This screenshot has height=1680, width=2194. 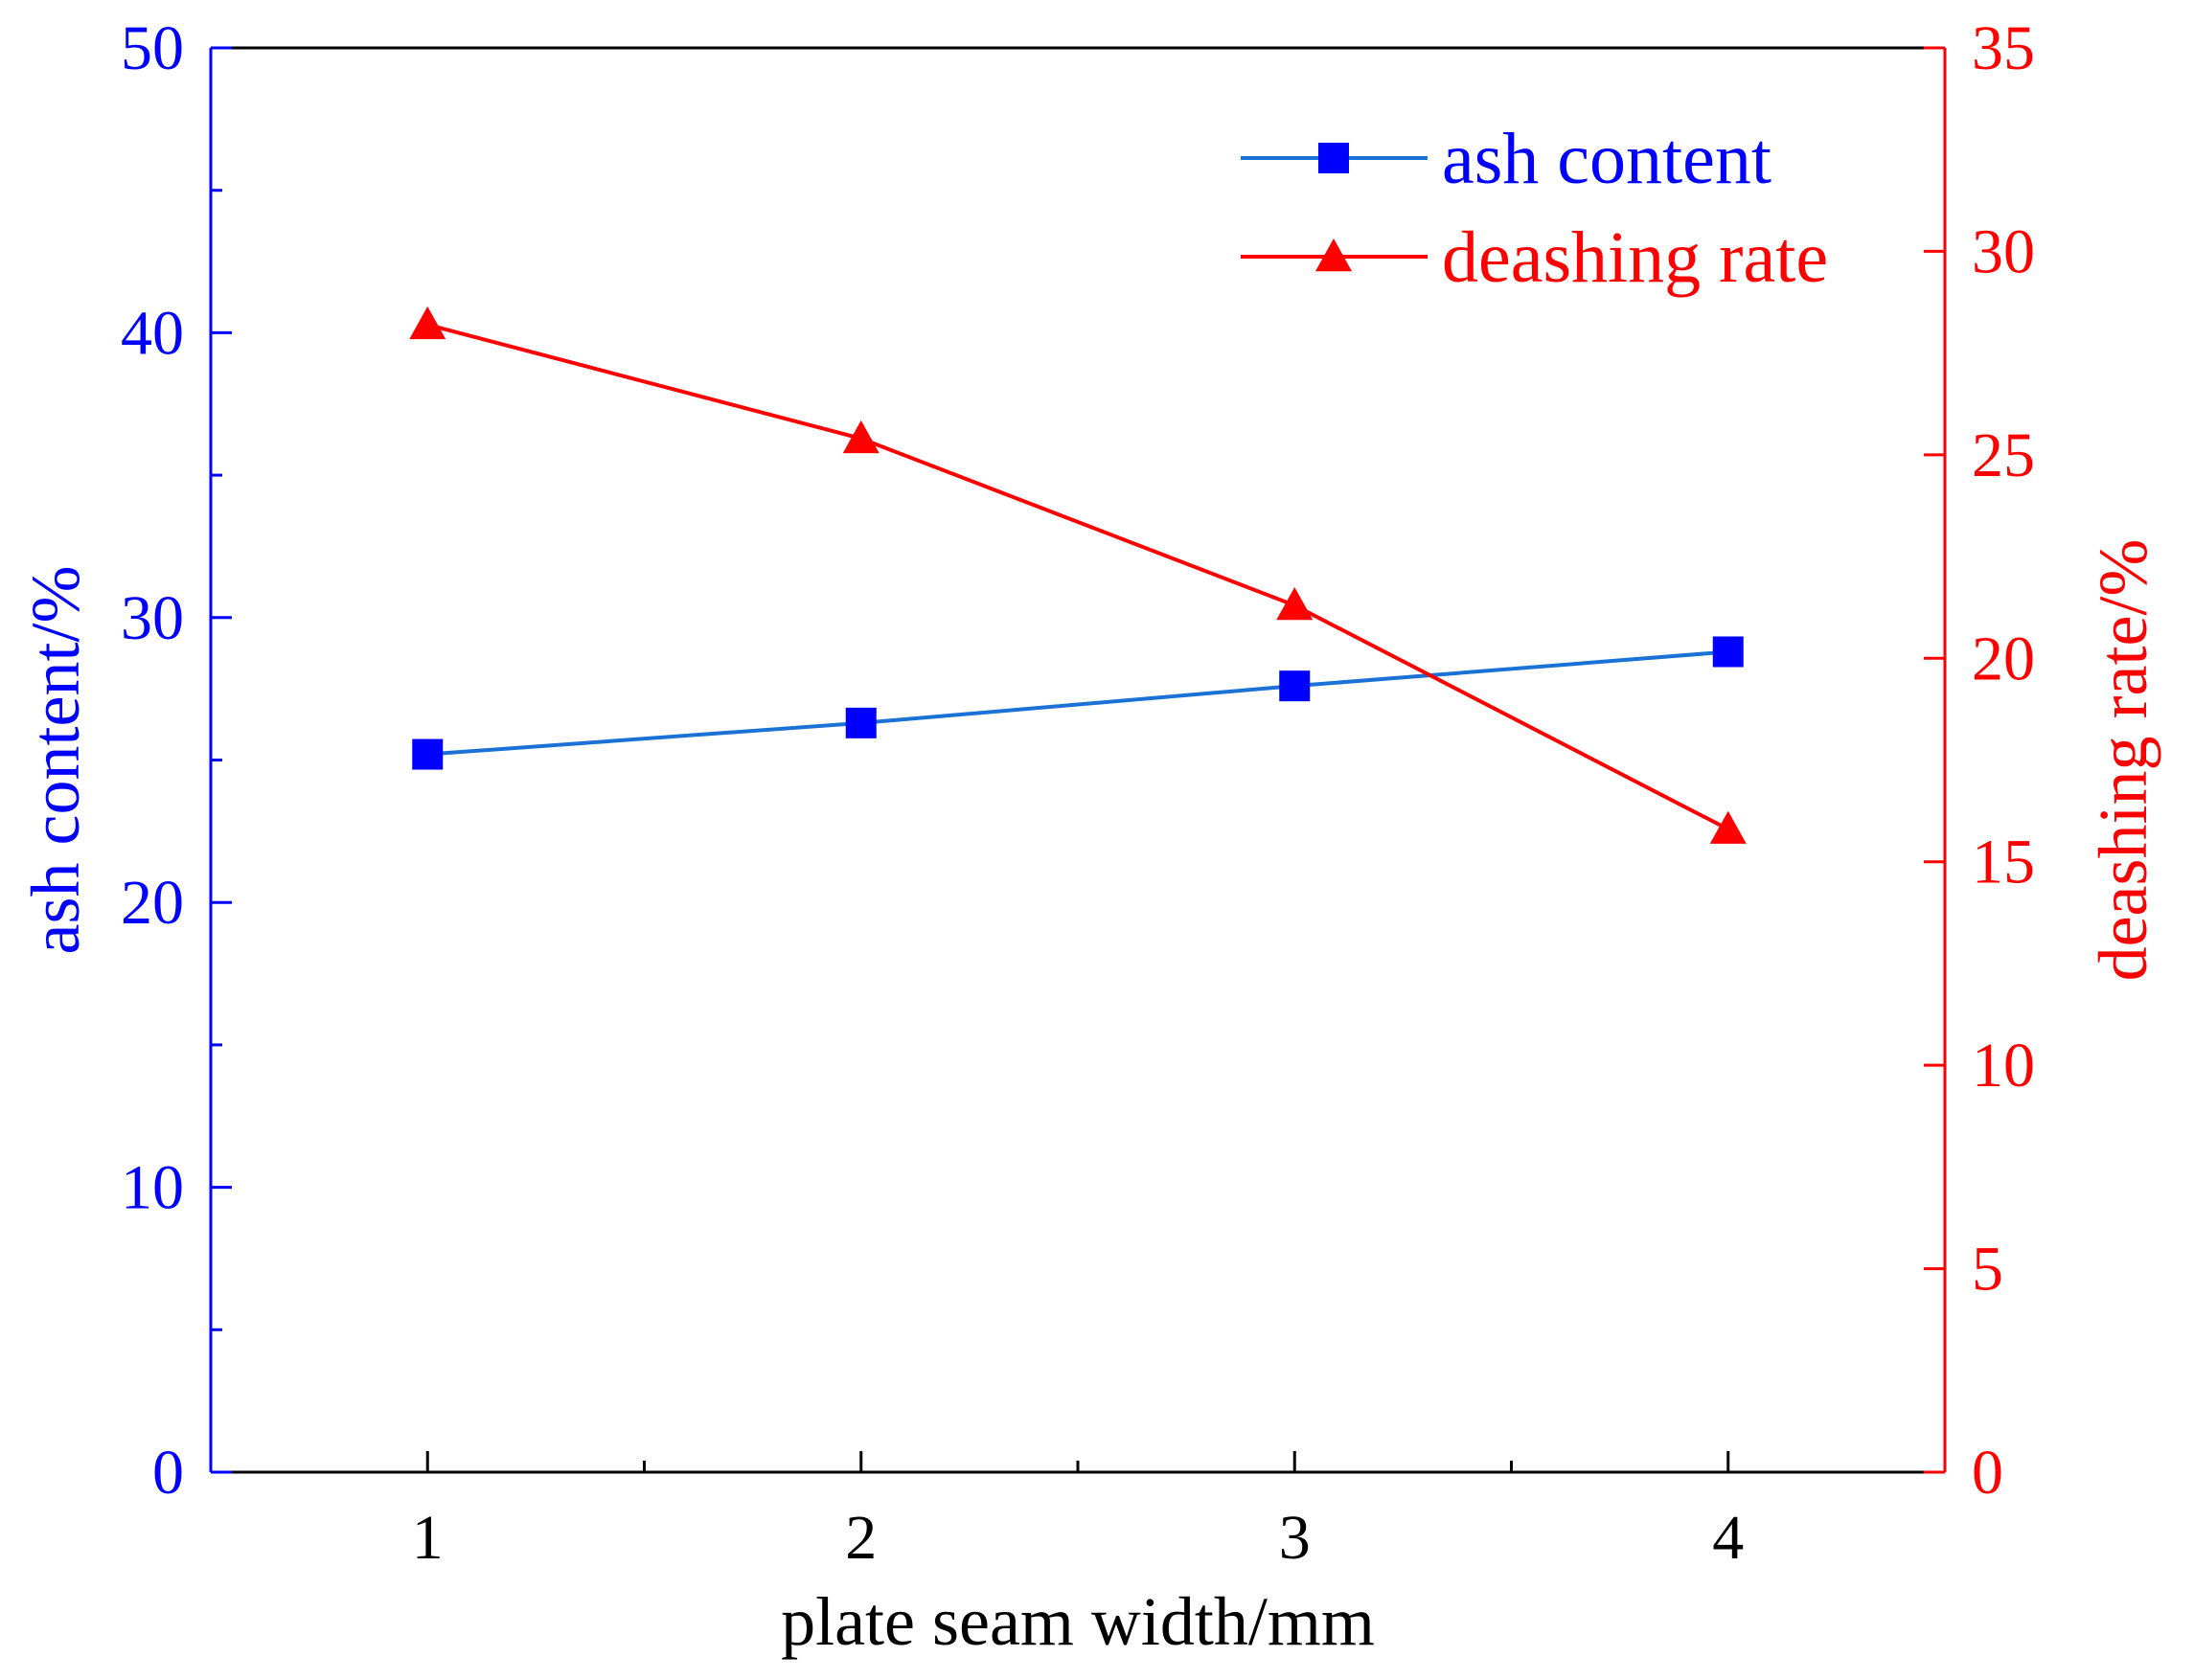 I want to click on x-tick-label: 4, so click(x=1728, y=1538).